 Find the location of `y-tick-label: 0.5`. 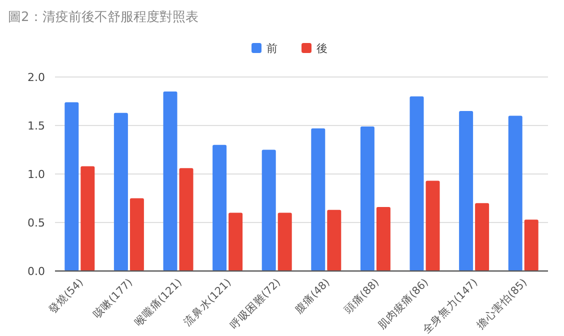

y-tick-label: 0.5 is located at coordinates (36, 223).